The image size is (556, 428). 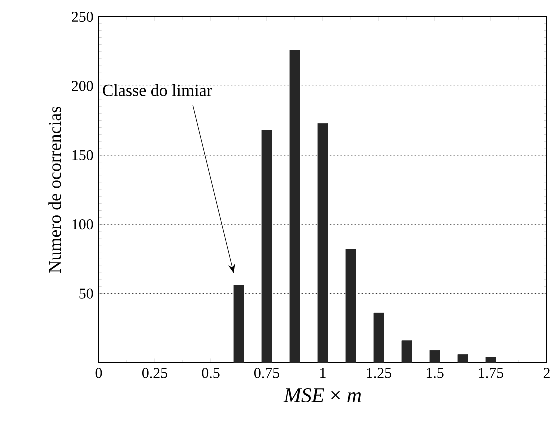 What do you see at coordinates (83, 155) in the screenshot?
I see `y-tick-label: 150` at bounding box center [83, 155].